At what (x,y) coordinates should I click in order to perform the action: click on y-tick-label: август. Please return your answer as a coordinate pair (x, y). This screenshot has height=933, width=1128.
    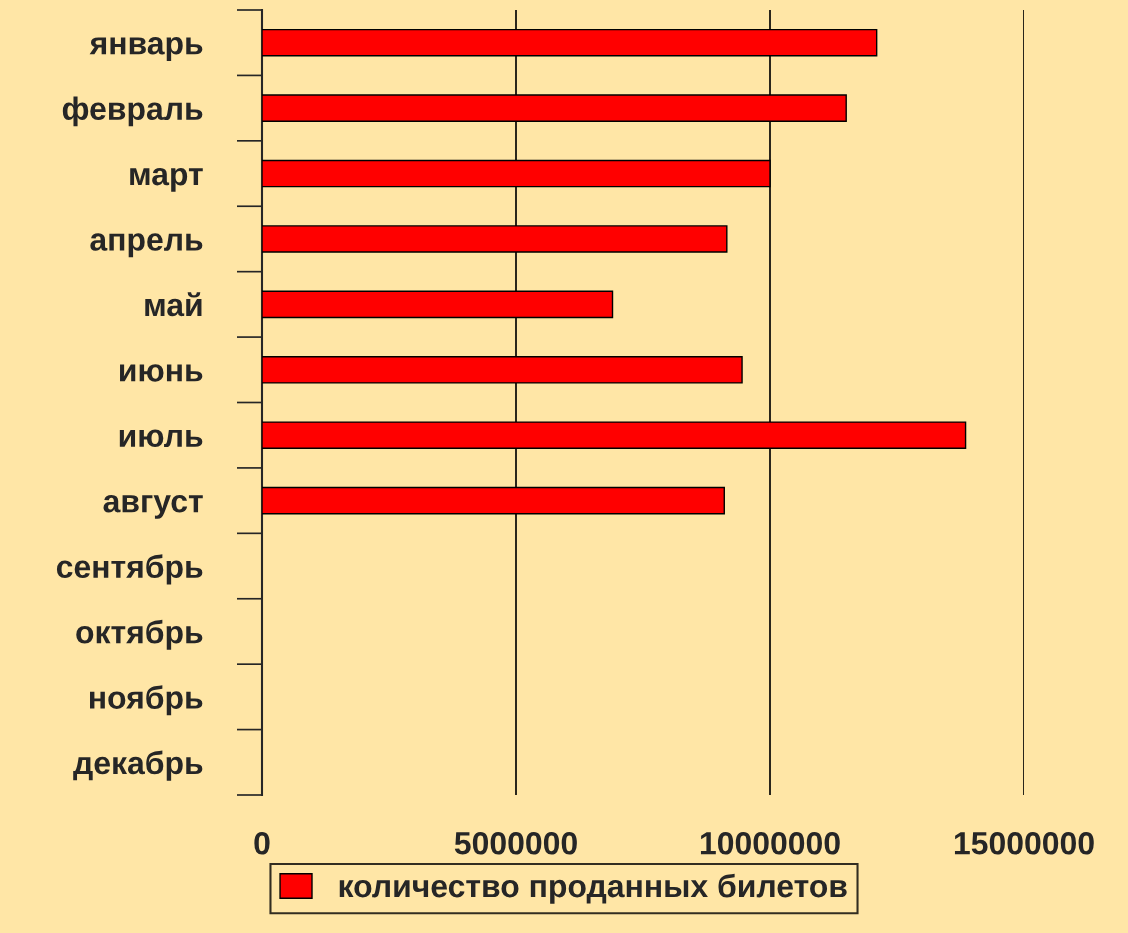
    Looking at the image, I should click on (153, 507).